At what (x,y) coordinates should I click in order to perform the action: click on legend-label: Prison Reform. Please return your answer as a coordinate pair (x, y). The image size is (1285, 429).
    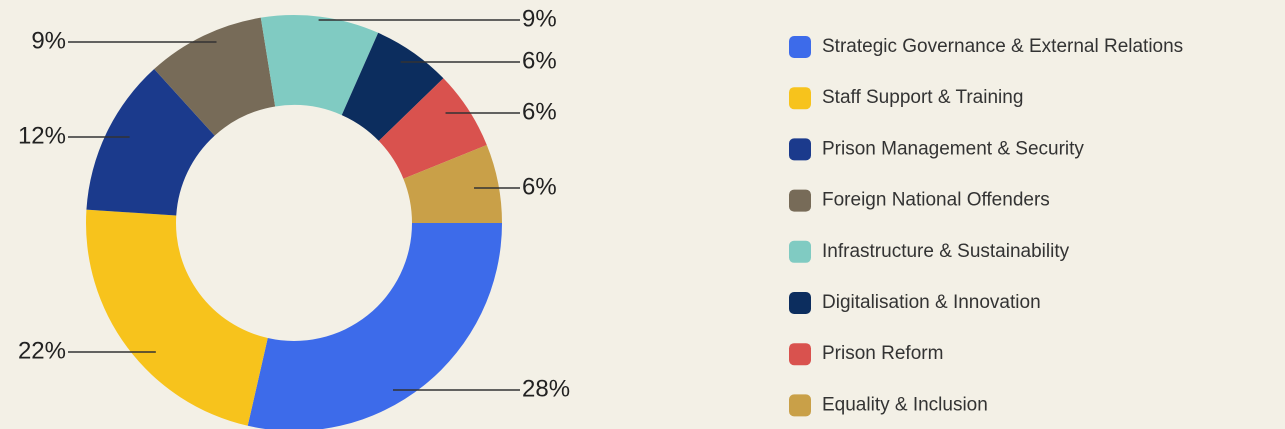
    Looking at the image, I should click on (882, 353).